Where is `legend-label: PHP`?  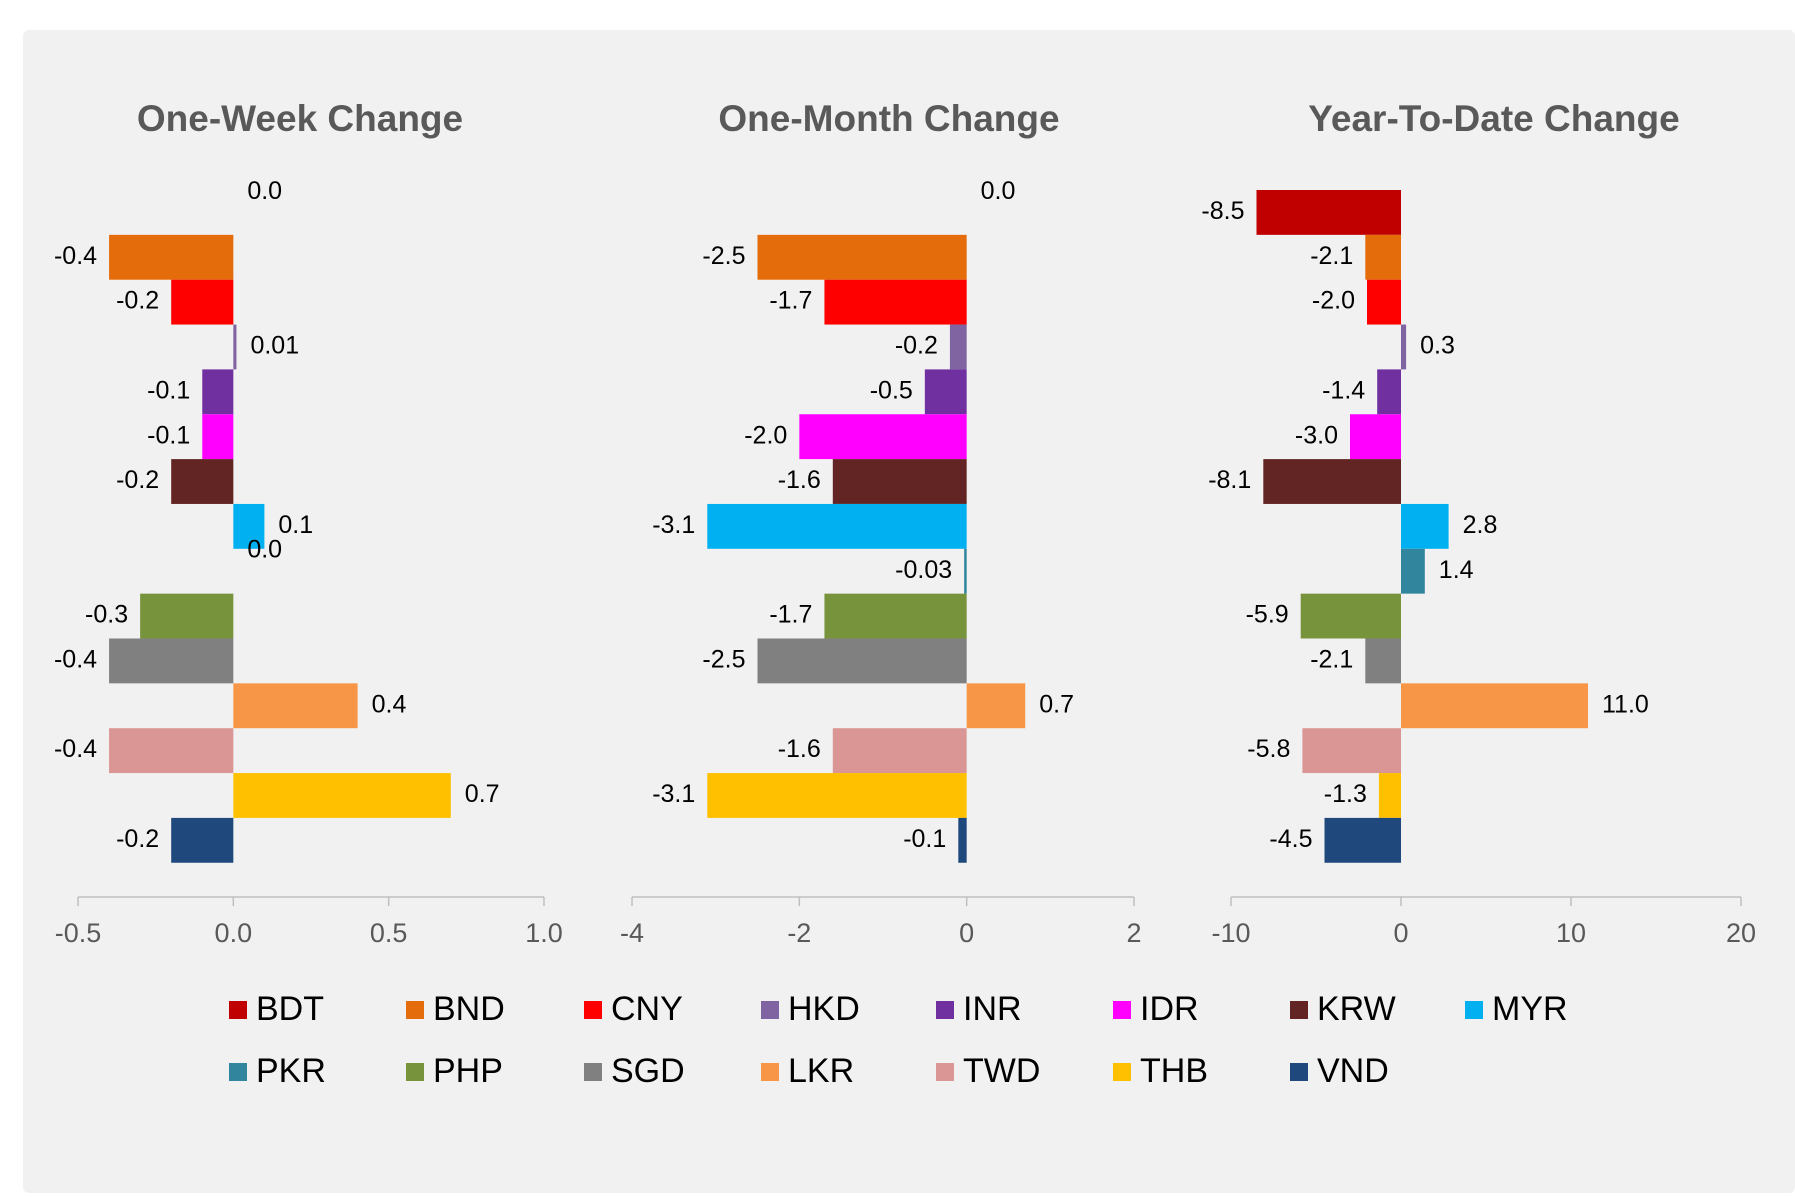
legend-label: PHP is located at coordinates (468, 1071).